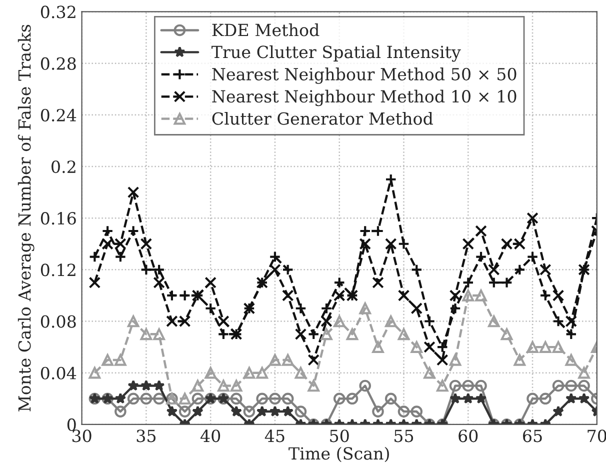 This screenshot has width=606, height=469. I want to click on y-tick-label: 0.16, so click(58, 218).